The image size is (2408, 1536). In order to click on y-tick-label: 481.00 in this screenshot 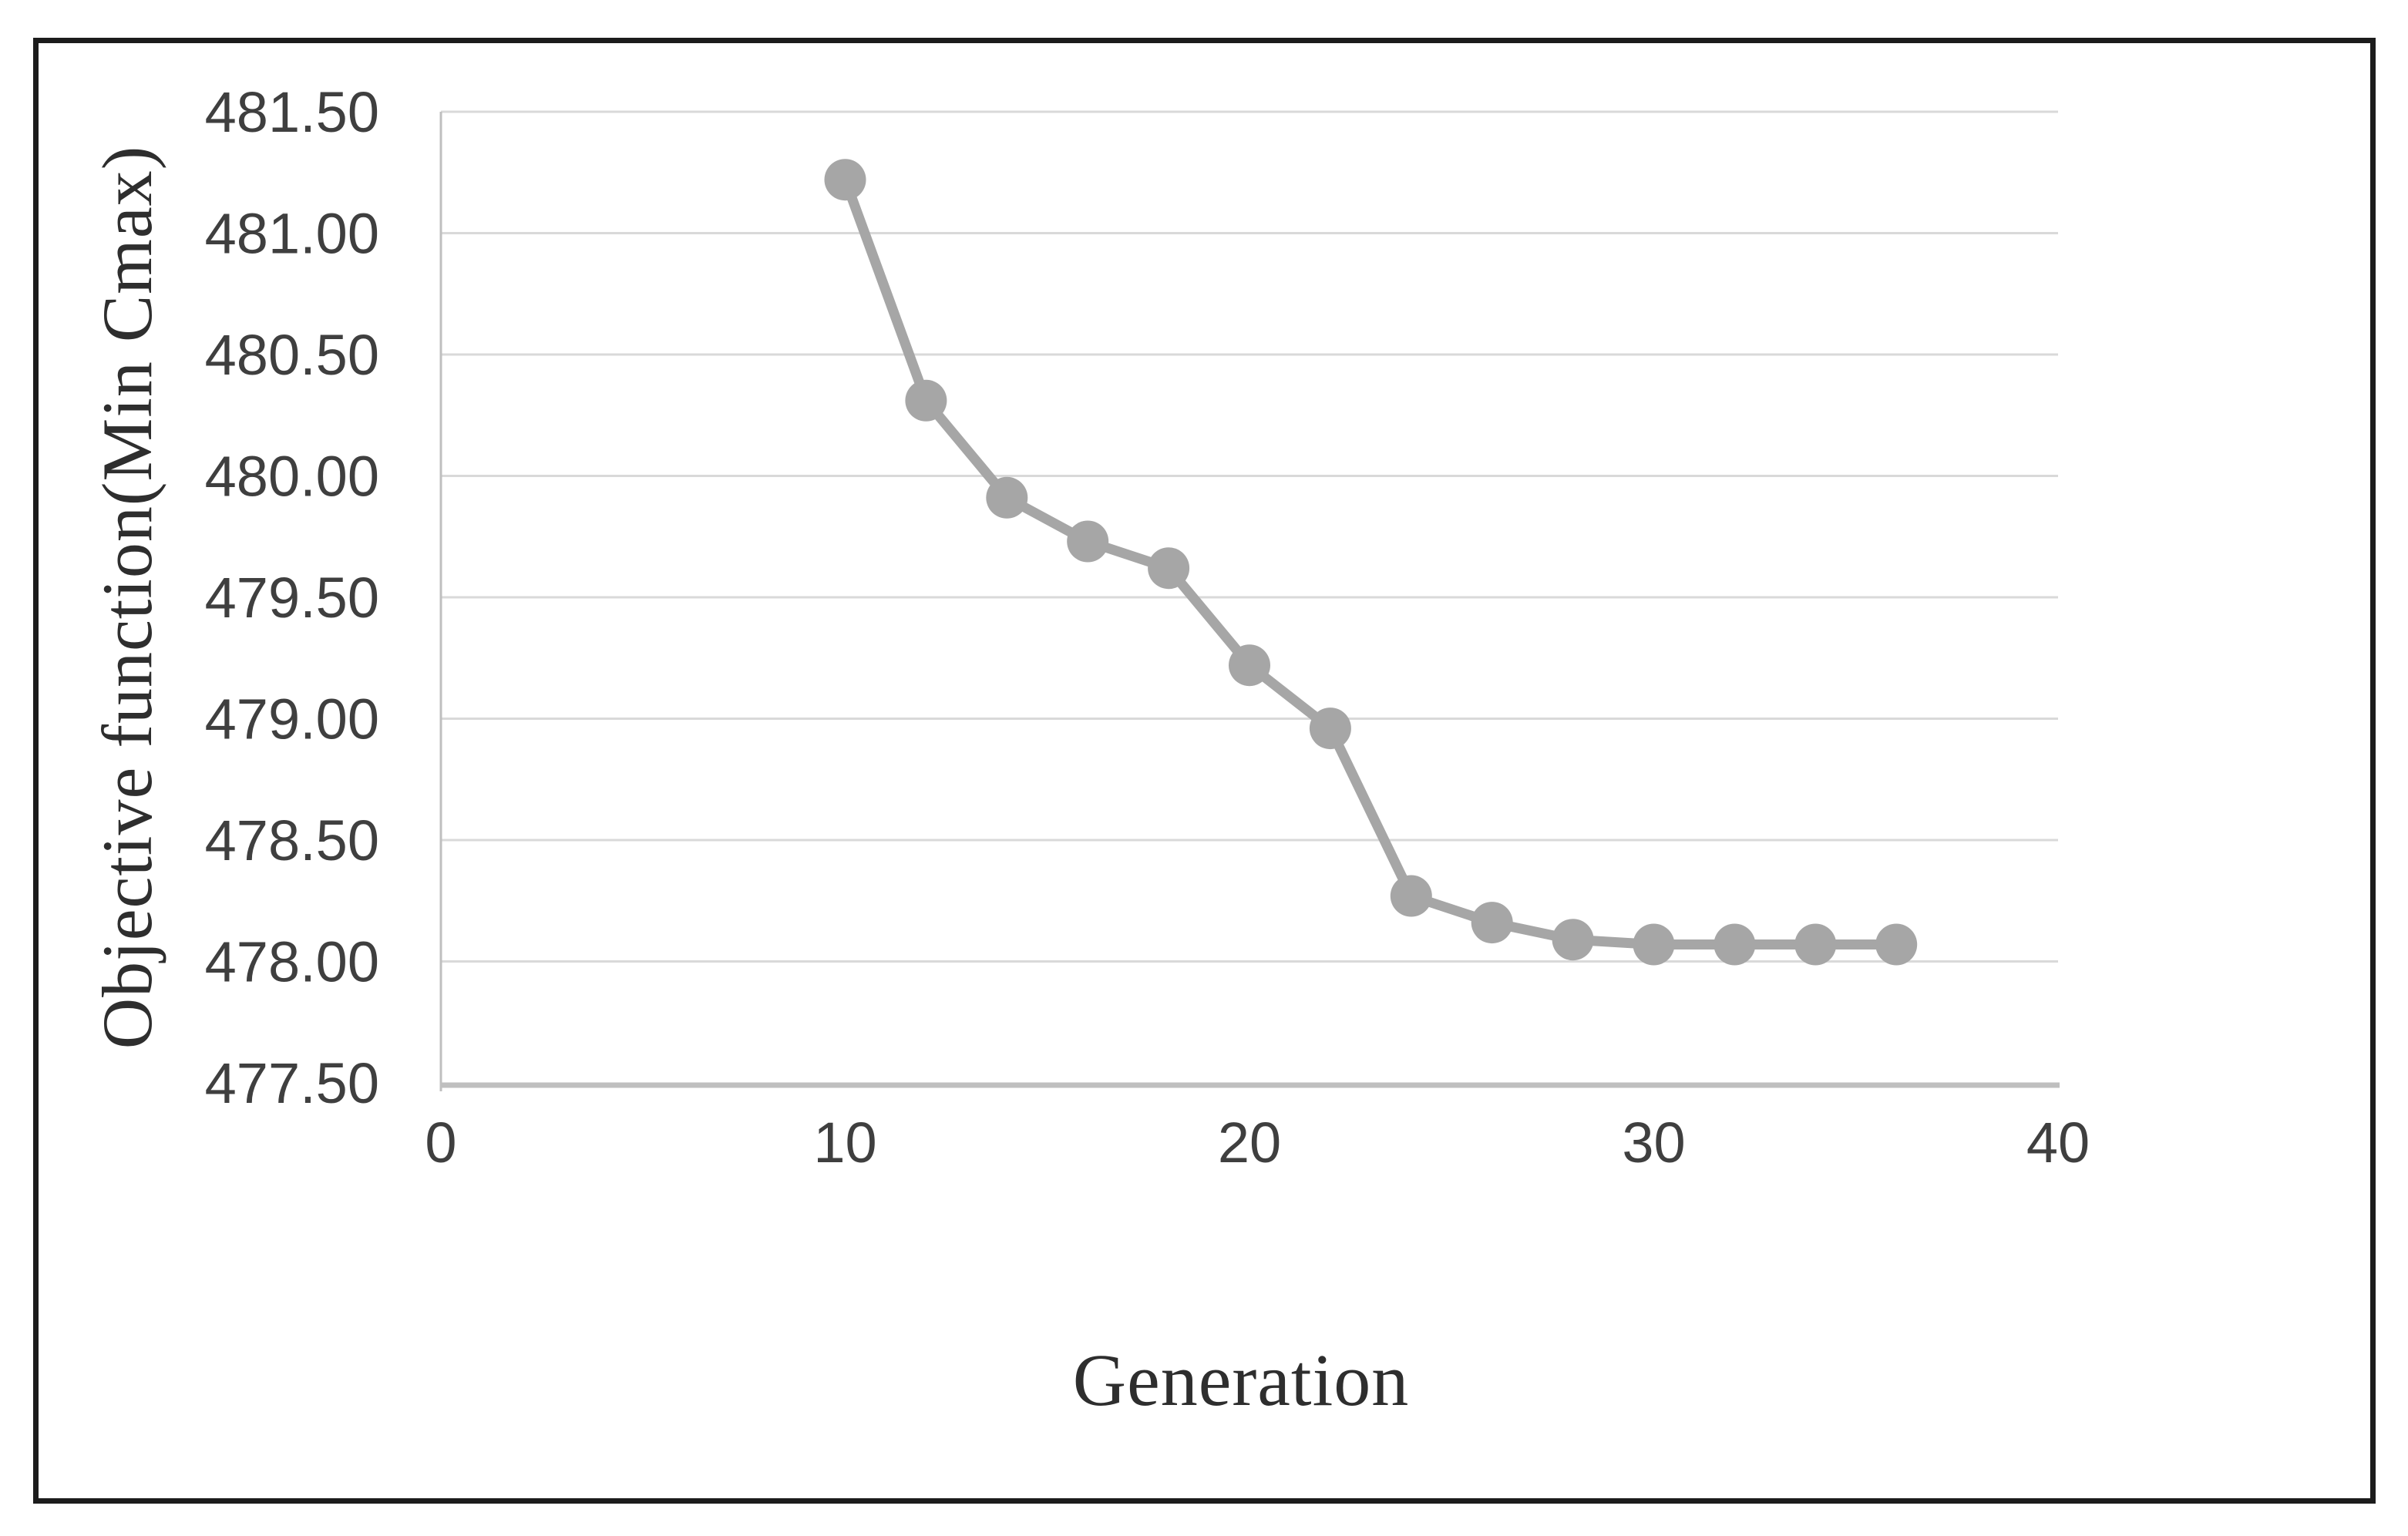, I will do `click(292, 234)`.